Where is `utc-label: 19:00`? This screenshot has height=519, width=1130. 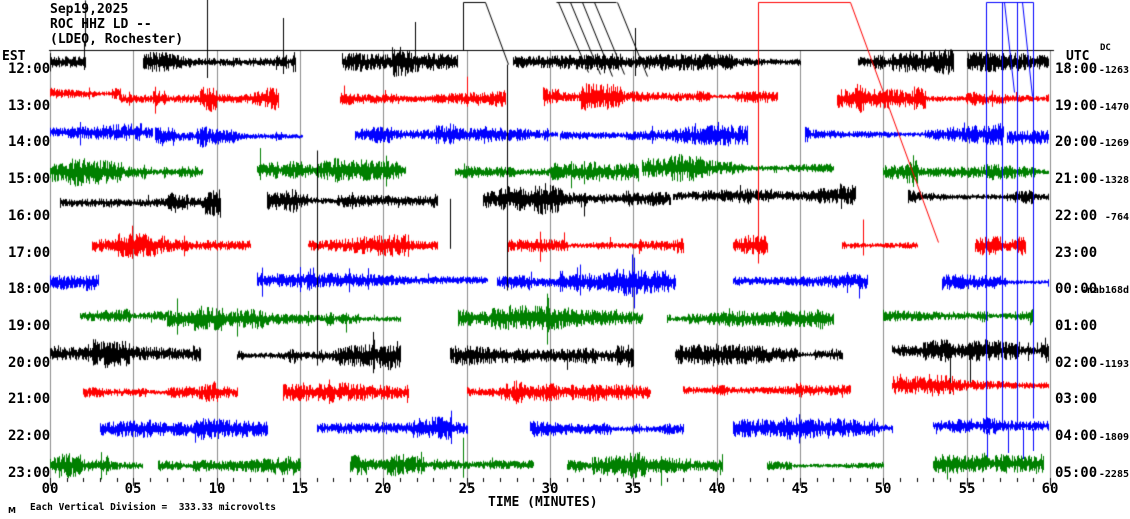
utc-label: 19:00 is located at coordinates (1076, 105).